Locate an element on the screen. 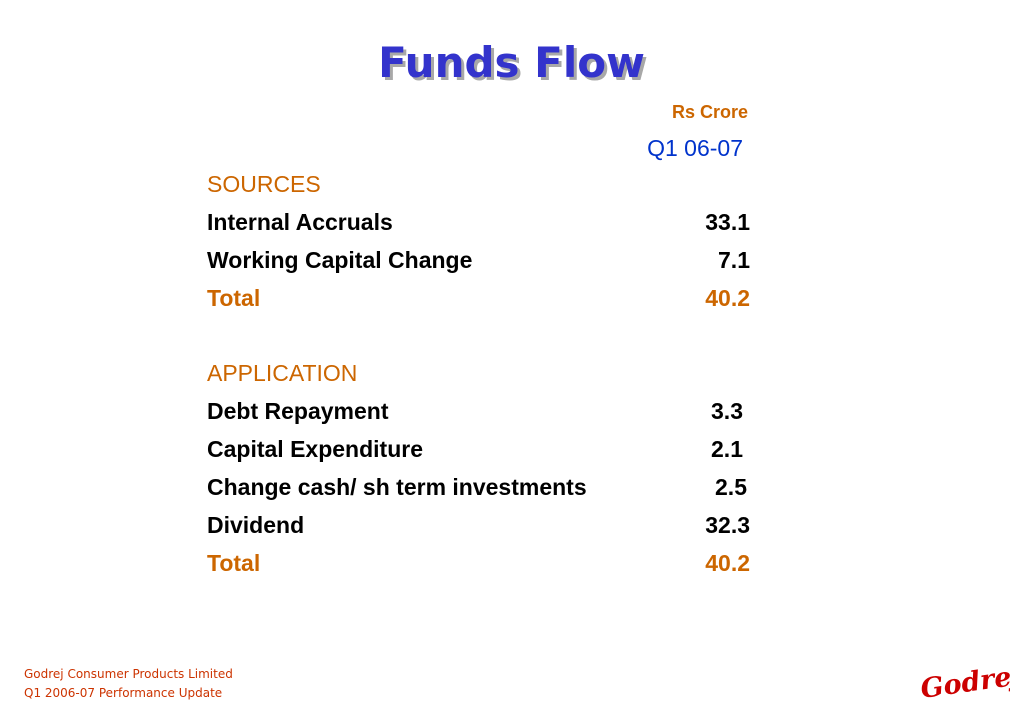  row-label: Internal Accruals is located at coordinates (300, 222).